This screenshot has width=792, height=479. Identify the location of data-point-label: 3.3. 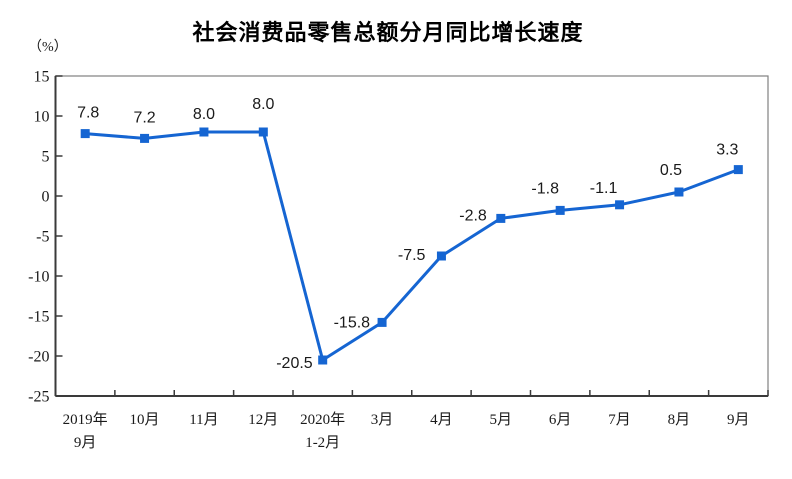
(727, 150).